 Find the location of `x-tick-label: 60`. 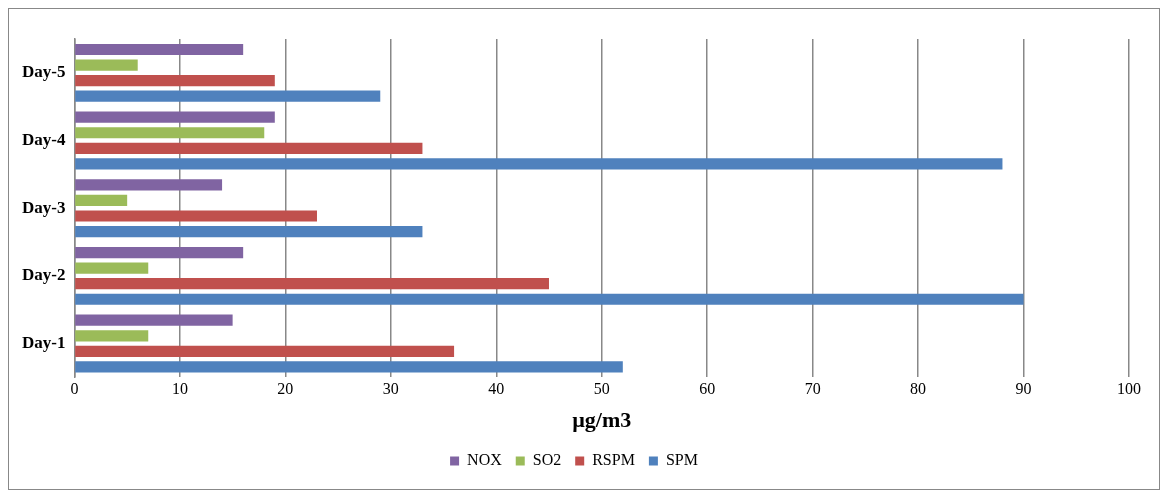

x-tick-label: 60 is located at coordinates (707, 389).